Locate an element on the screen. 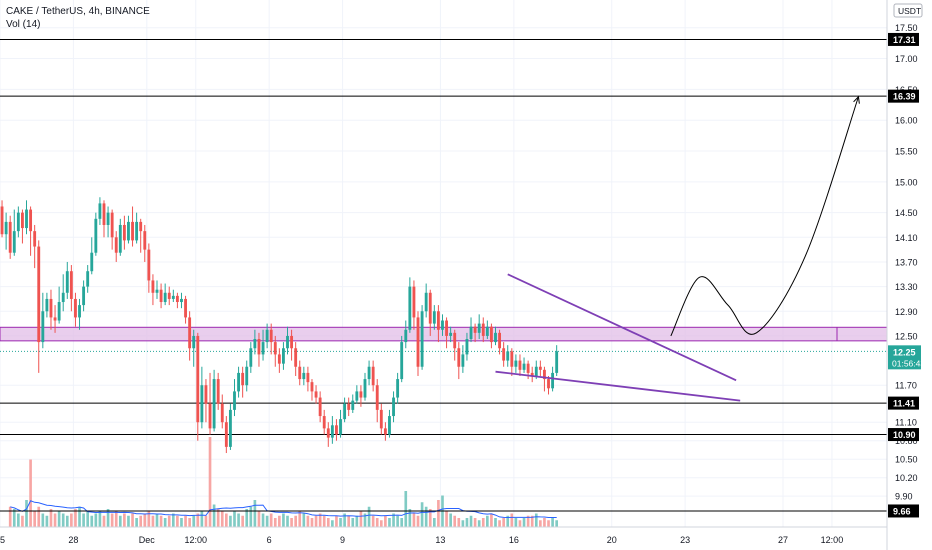 The height and width of the screenshot is (550, 932). symbol-title: CAKE / TetherUS, 4h, BINANCE is located at coordinates (78, 11).